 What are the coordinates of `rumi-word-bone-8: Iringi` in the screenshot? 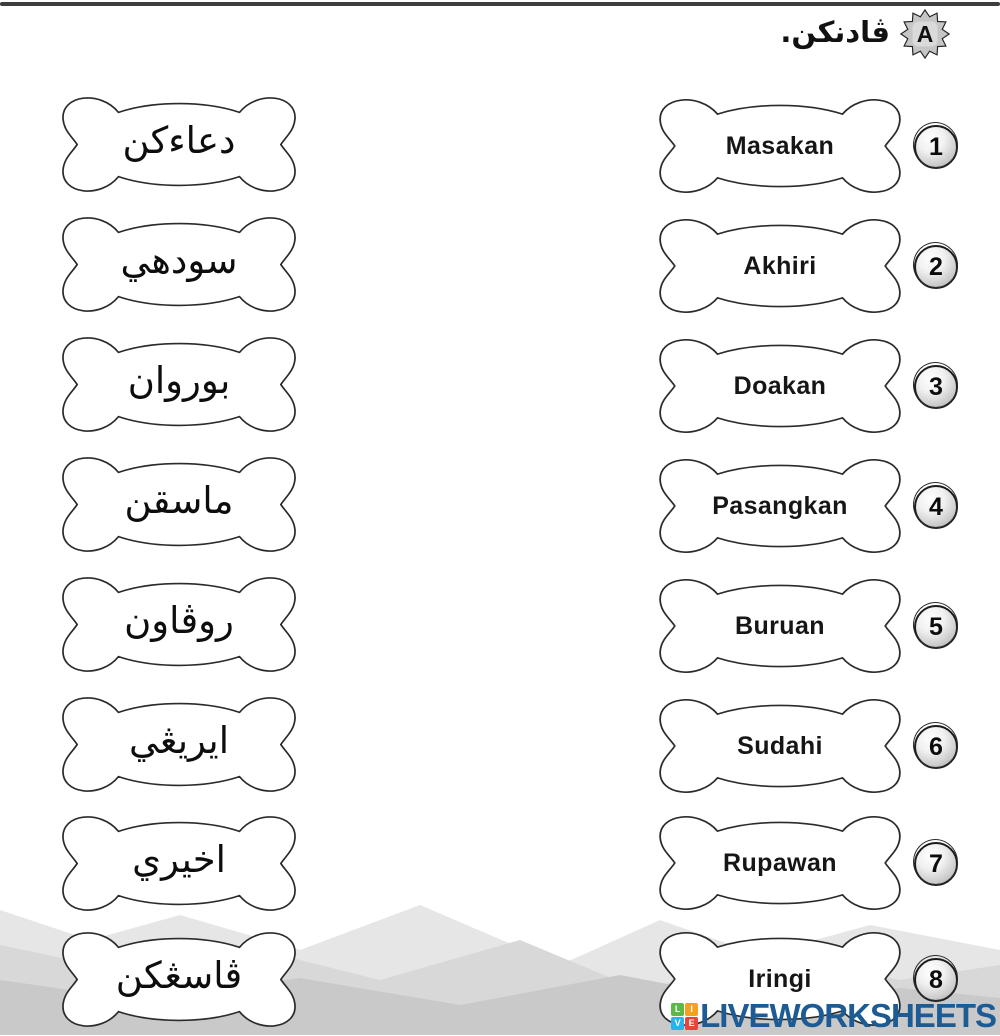 It's located at (780, 979).